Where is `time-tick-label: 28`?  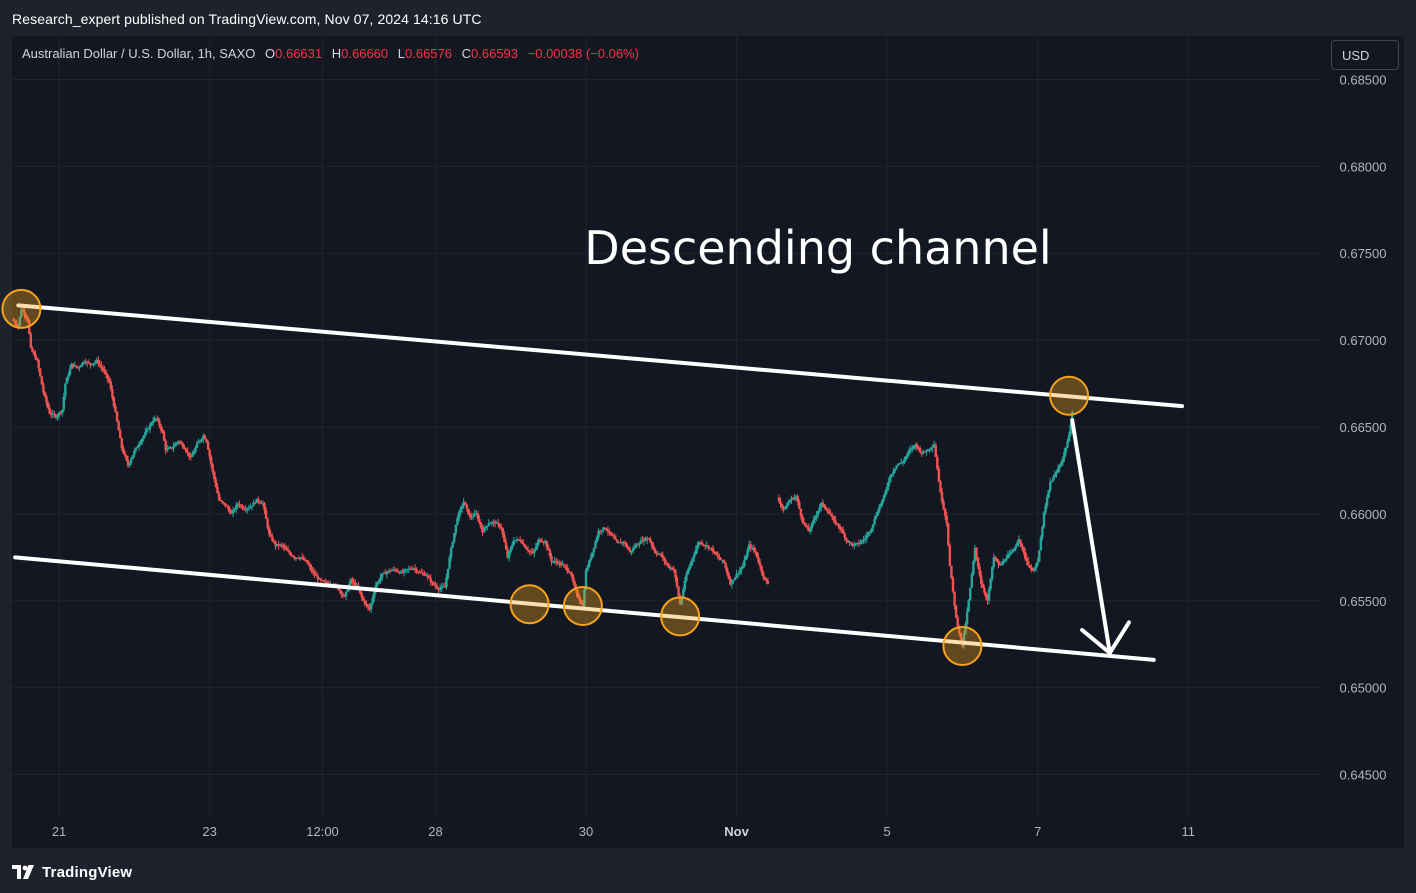 time-tick-label: 28 is located at coordinates (435, 831).